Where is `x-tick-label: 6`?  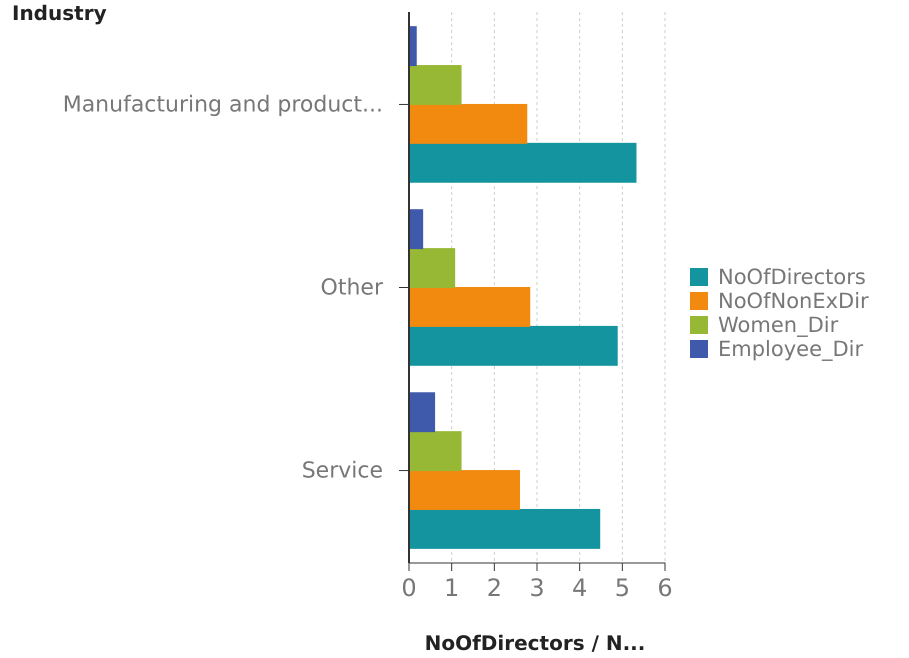 x-tick-label: 6 is located at coordinates (665, 588).